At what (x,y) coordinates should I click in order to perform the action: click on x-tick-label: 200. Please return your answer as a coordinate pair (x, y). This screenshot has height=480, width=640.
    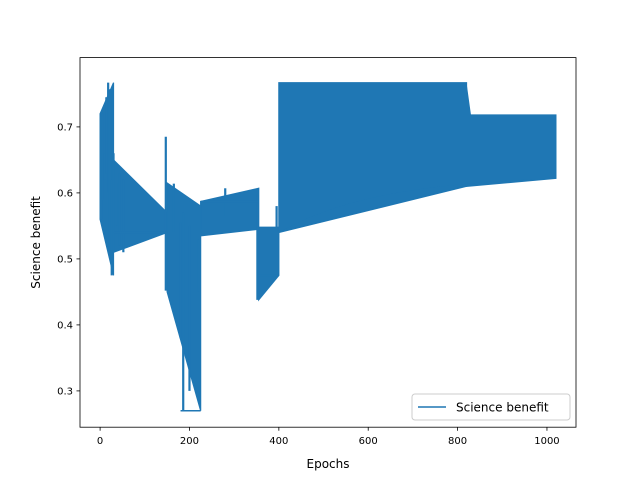
    Looking at the image, I should click on (189, 441).